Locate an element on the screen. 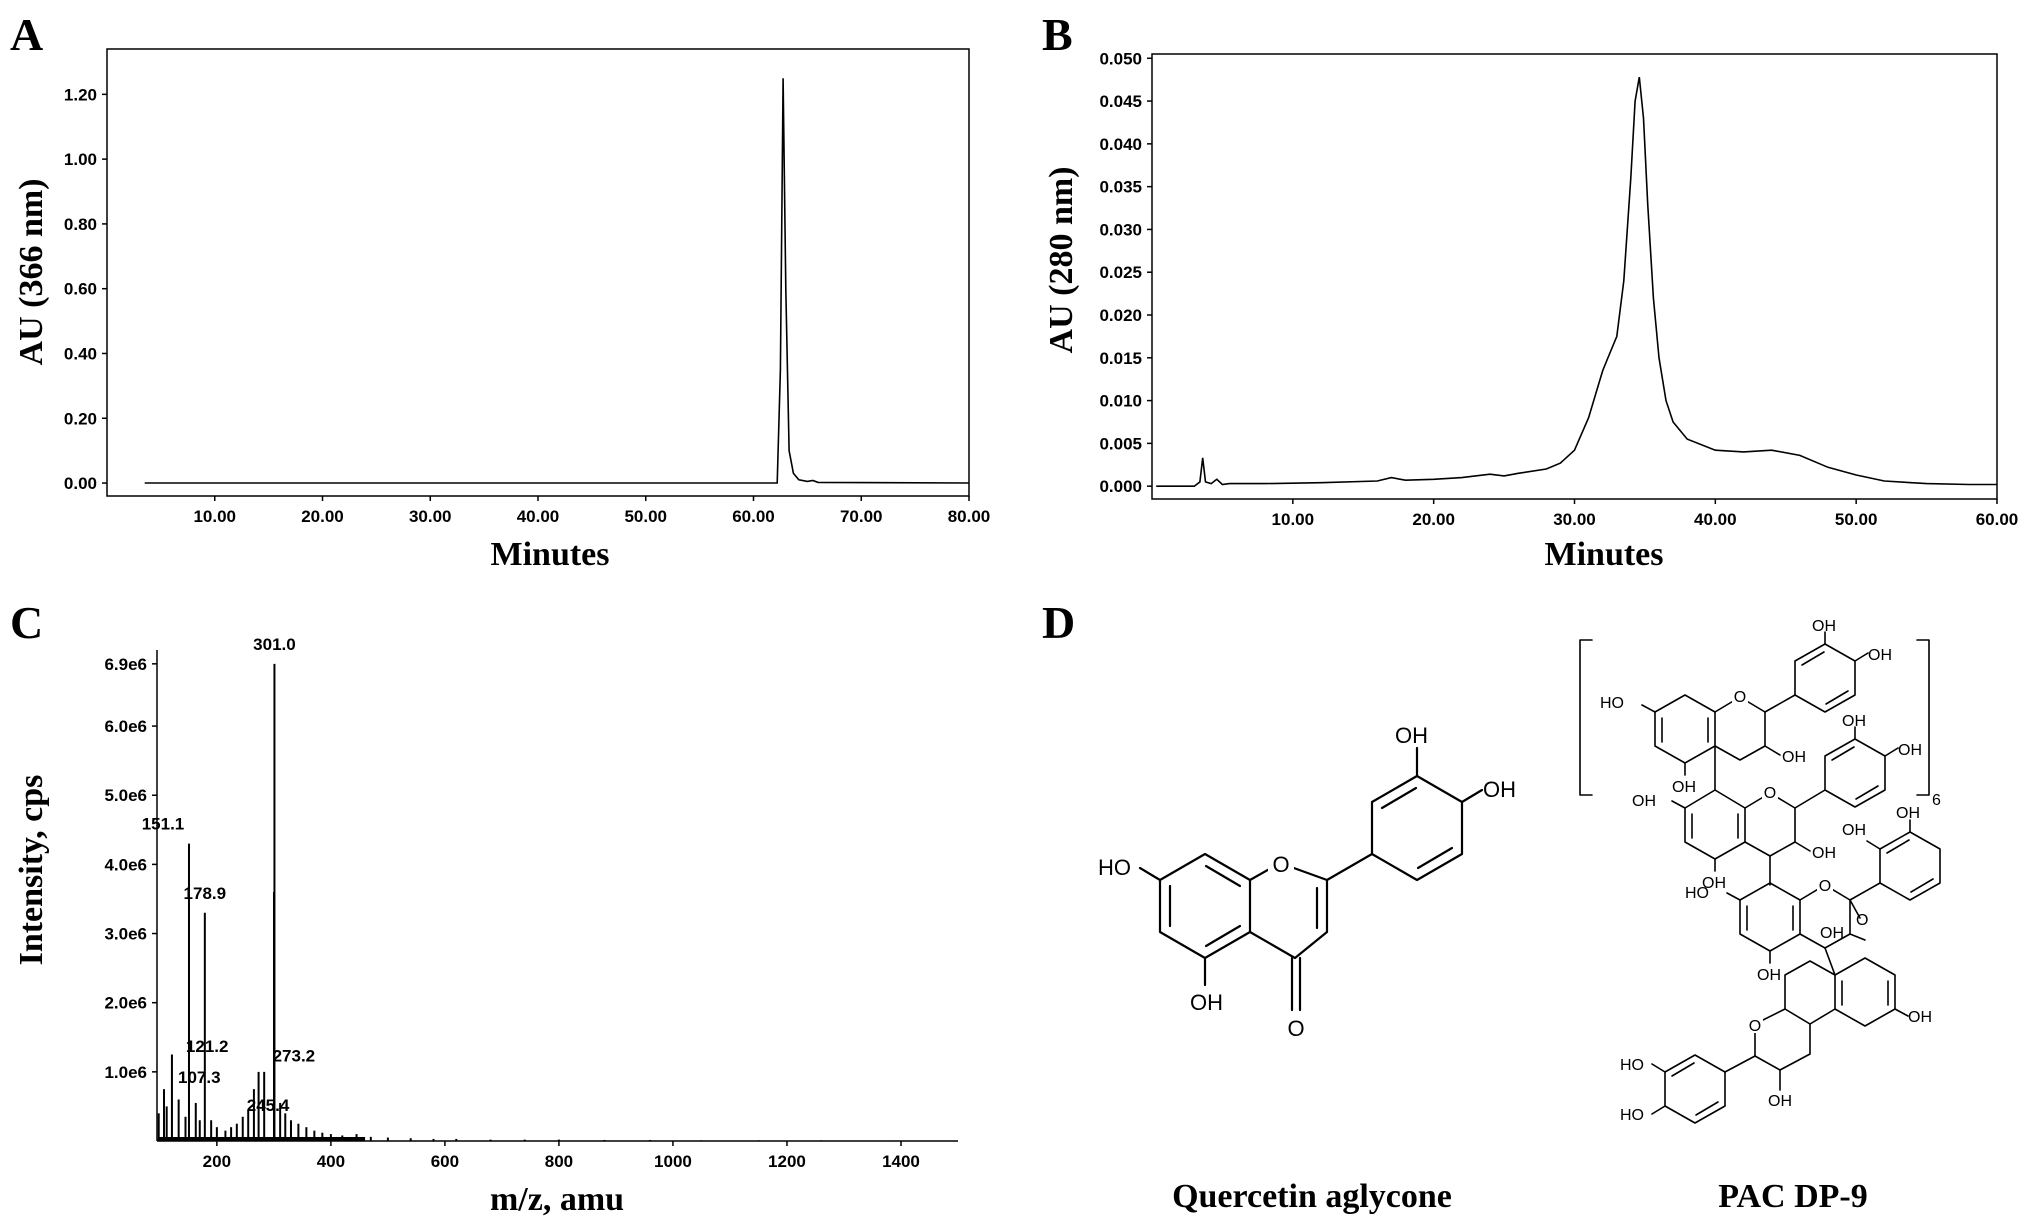 The width and height of the screenshot is (2031, 1227). chart-b-trace is located at coordinates (1576, 281).